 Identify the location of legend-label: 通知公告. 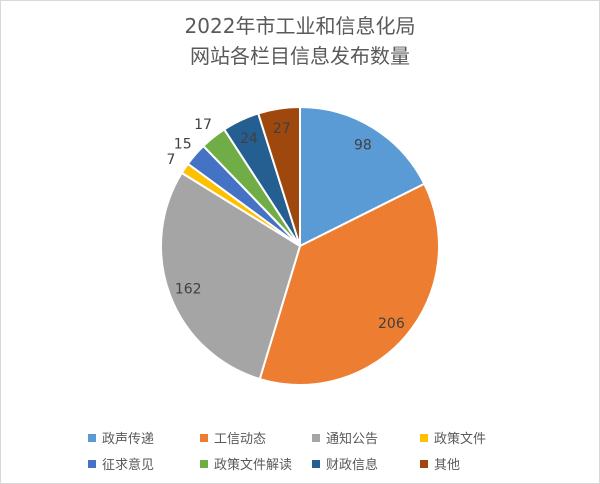
(352, 439).